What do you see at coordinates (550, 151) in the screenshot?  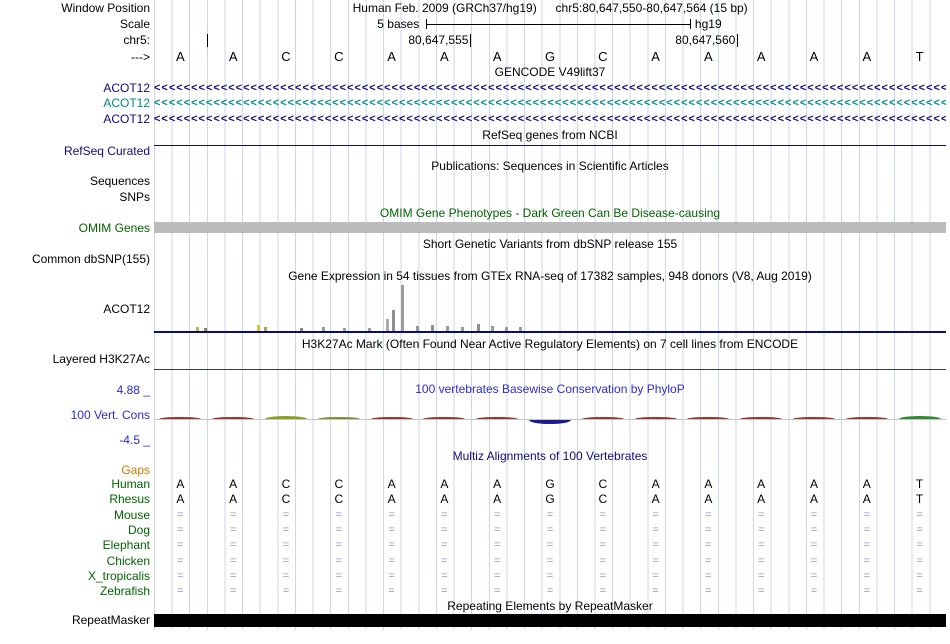 I see `refseq-curated-track` at bounding box center [550, 151].